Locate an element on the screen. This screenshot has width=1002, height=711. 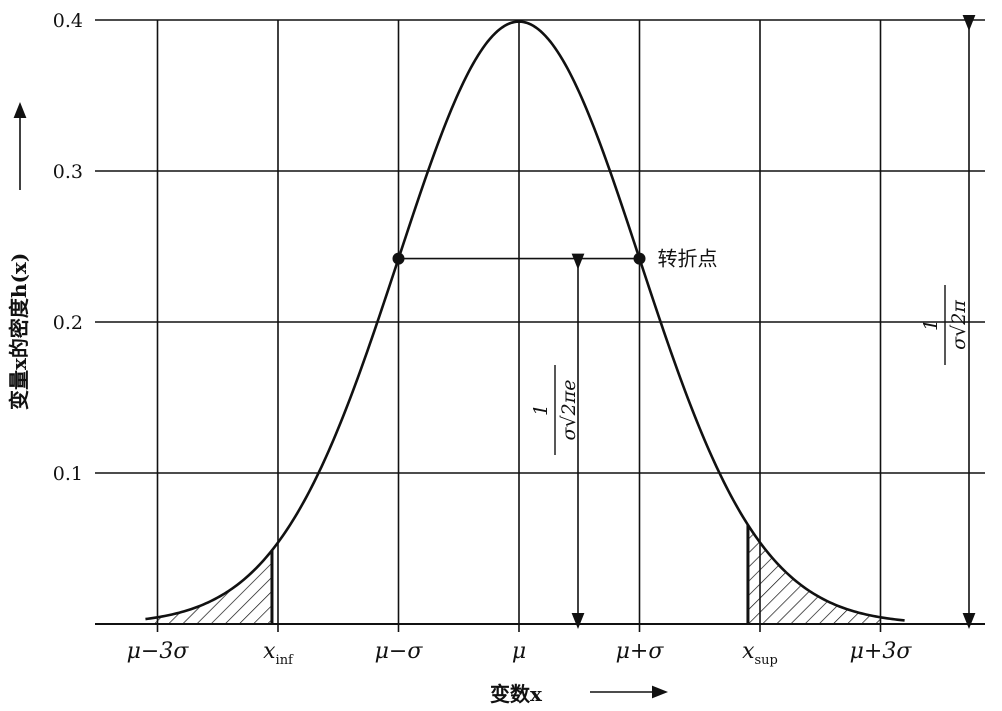
peak-height-fraction: 1 σ√2π is located at coordinates (945, 325).